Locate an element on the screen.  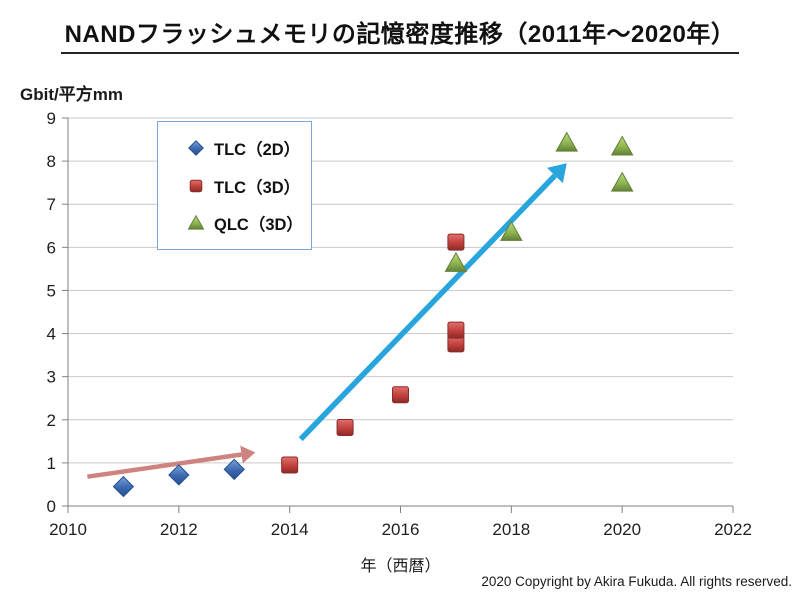
x-tick-label: 2016 is located at coordinates (401, 529).